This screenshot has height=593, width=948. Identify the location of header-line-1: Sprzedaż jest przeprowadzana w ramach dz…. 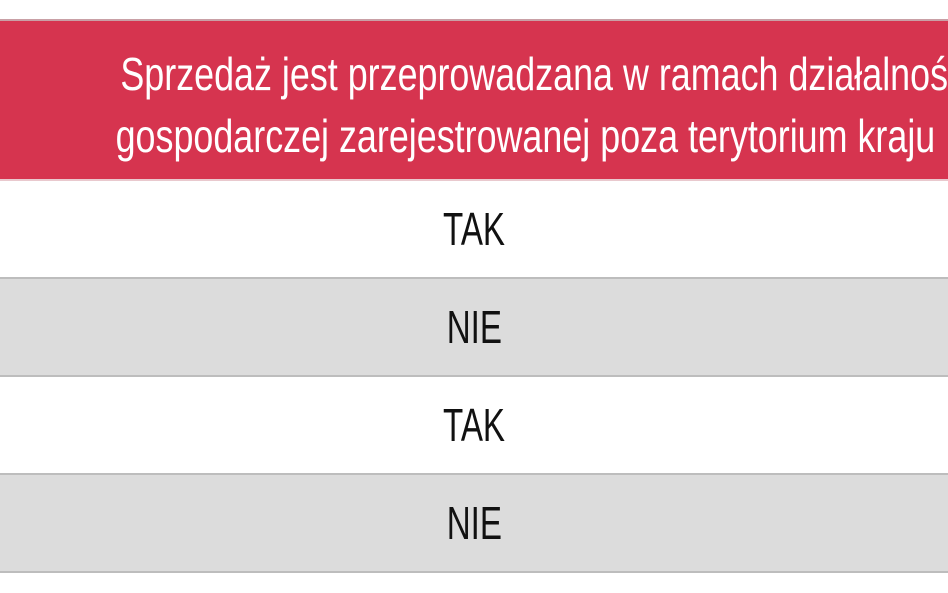
(534, 74).